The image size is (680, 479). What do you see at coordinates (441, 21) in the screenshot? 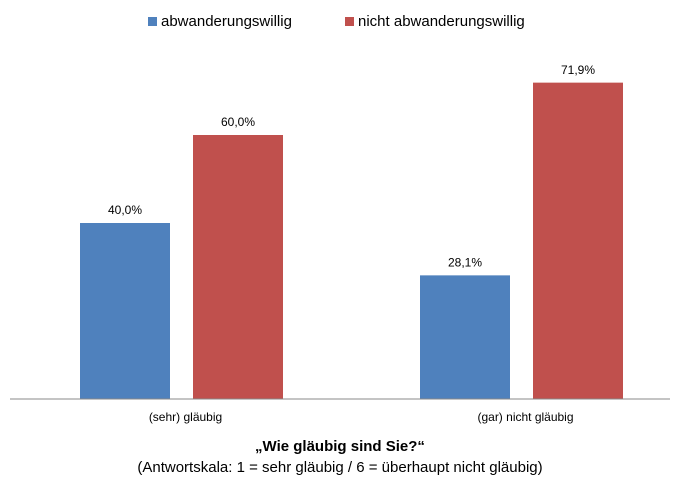
I see `legend-label: nicht abwanderungswillig` at bounding box center [441, 21].